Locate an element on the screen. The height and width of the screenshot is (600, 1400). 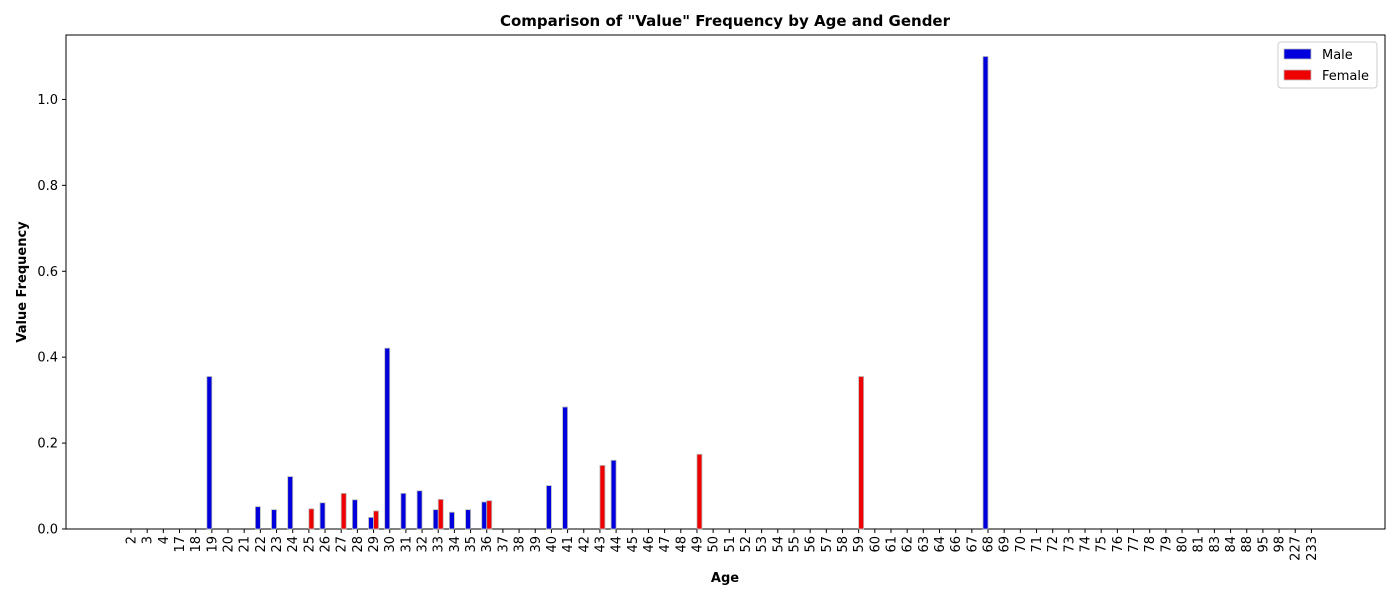
x-tick-label: 36 is located at coordinates (487, 544).